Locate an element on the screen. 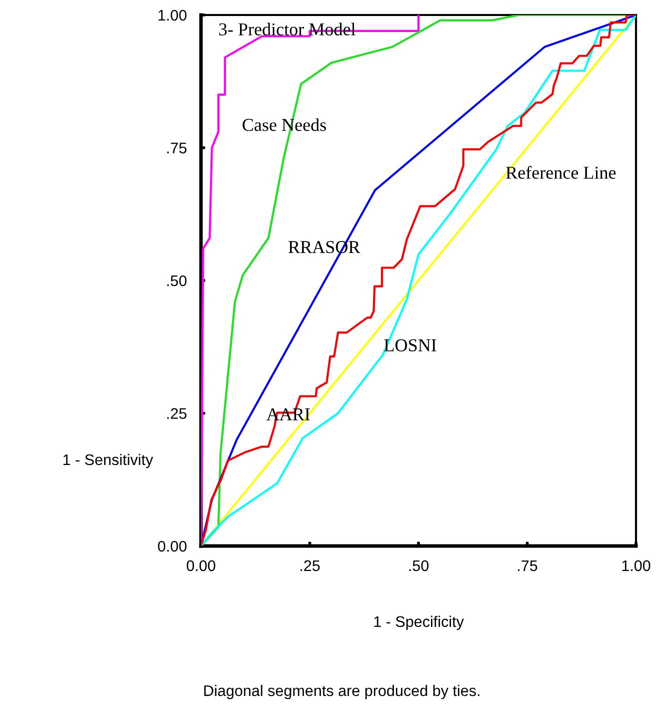 Image resolution: width=666 pixels, height=707 pixels. text: Diagonal segments are produced by ties. is located at coordinates (342, 692).